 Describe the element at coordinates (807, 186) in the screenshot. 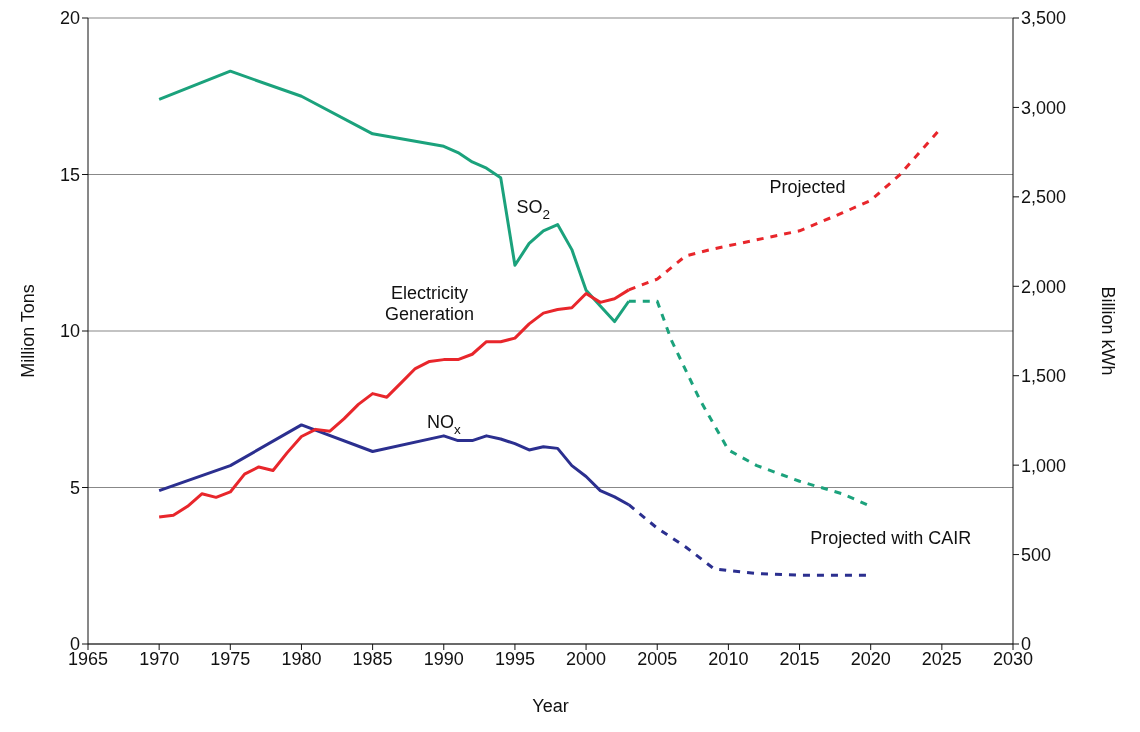

I see `series-label: Projected` at that location.